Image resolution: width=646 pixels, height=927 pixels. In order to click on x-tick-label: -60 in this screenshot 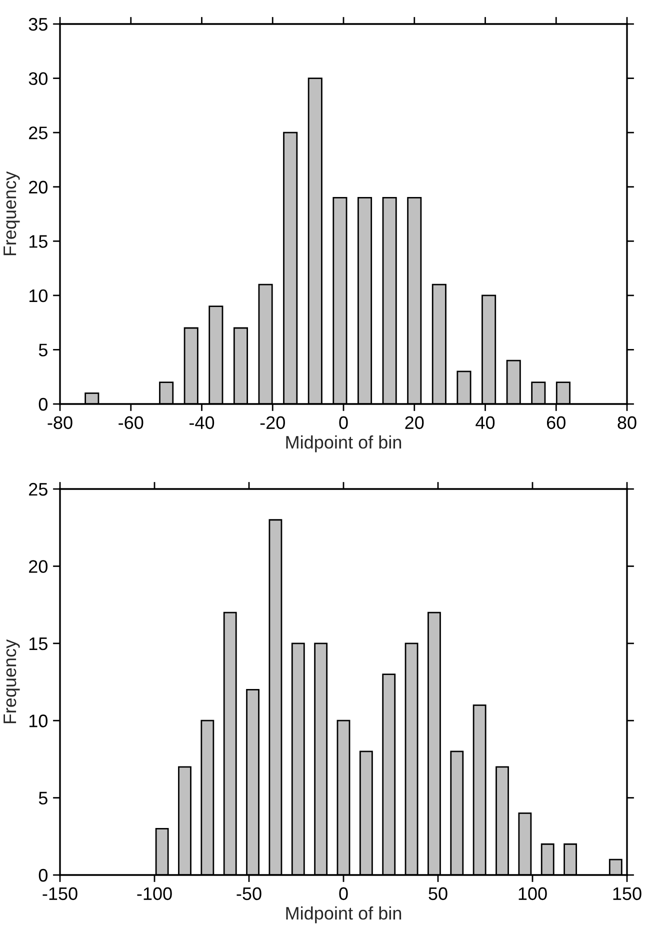, I will do `click(131, 423)`.